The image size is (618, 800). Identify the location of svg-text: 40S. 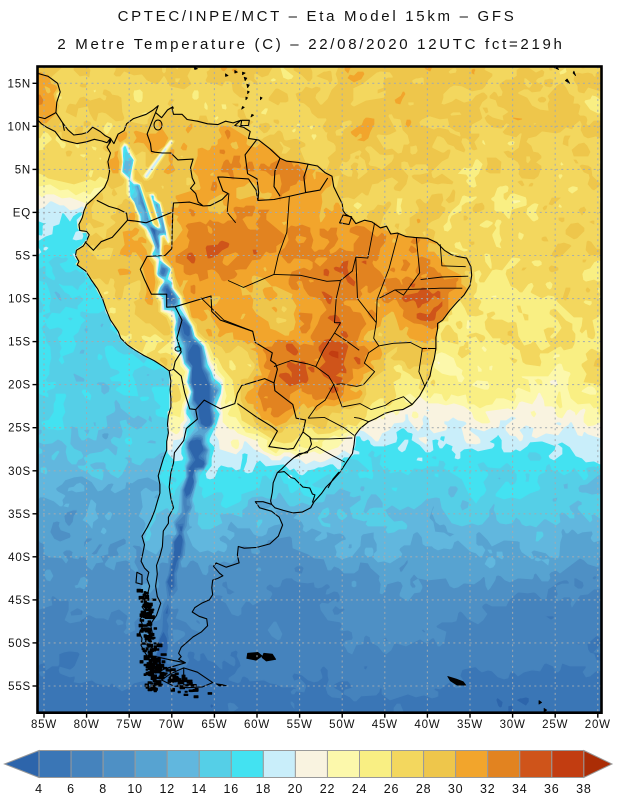
(19, 558).